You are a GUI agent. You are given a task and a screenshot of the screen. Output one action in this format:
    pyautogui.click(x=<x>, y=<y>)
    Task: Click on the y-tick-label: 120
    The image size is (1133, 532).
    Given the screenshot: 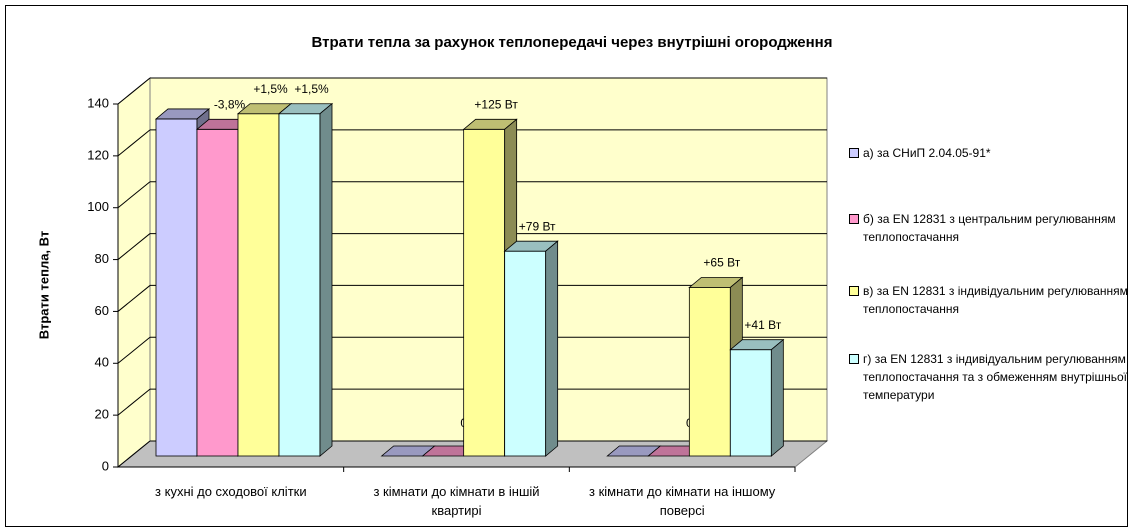 What is the action you would take?
    pyautogui.click(x=98, y=154)
    